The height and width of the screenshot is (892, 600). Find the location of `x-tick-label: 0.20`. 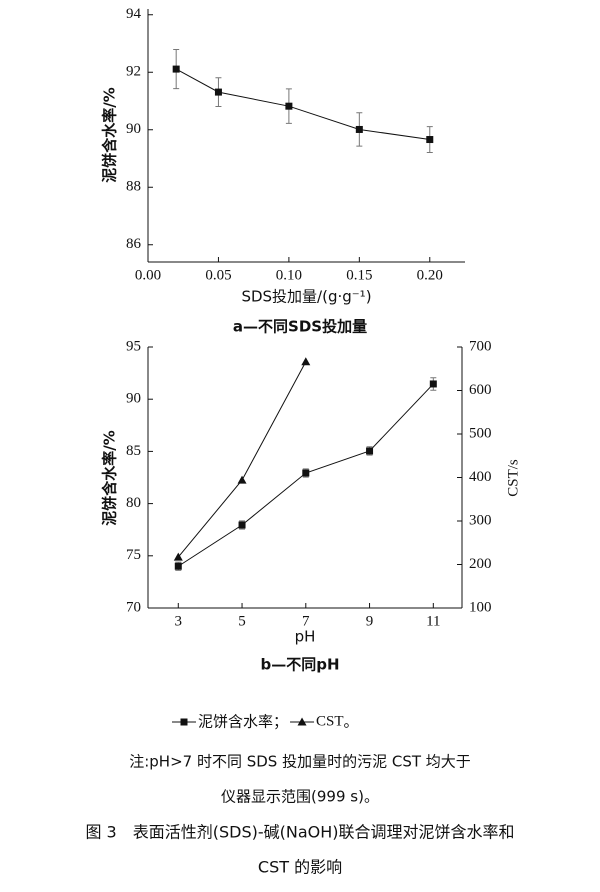

x-tick-label: 0.20 is located at coordinates (430, 275).